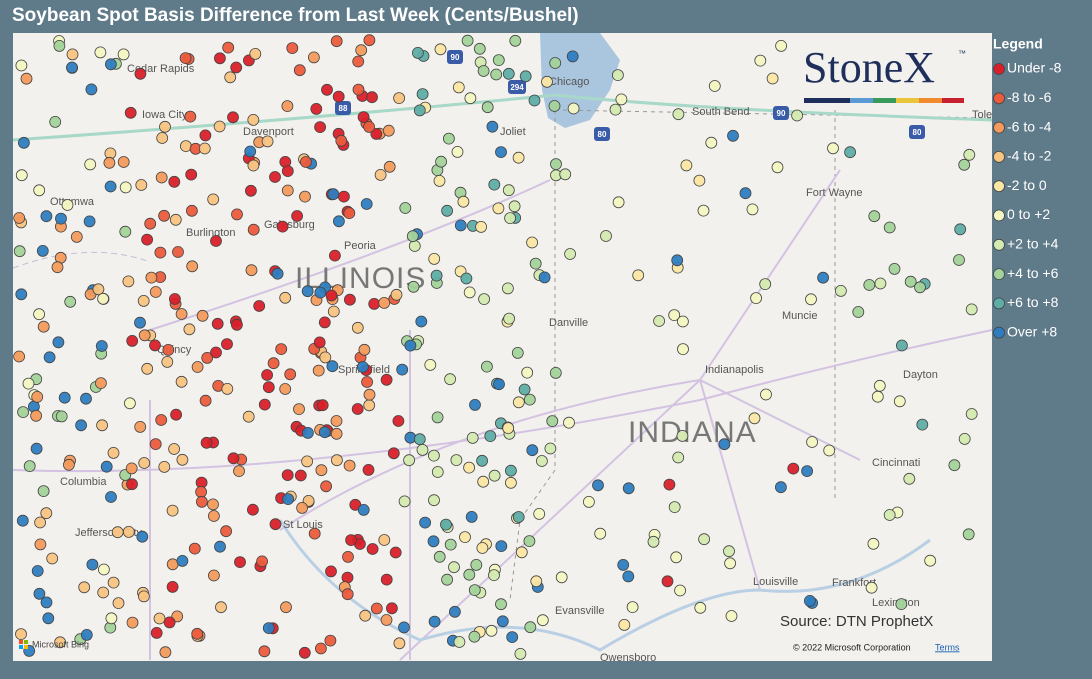 The image size is (1092, 679). Describe the element at coordinates (920, 375) in the screenshot. I see `city-label: Dayton` at that location.